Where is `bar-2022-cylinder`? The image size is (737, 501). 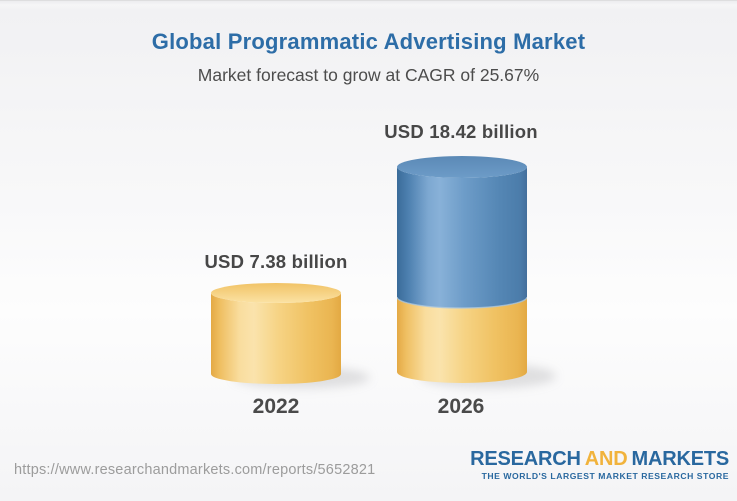 bar-2022-cylinder is located at coordinates (276, 333).